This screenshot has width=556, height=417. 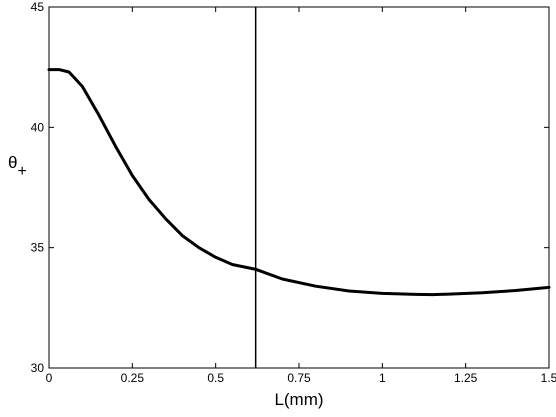 I want to click on y-axis-title: θ+, so click(x=17, y=166).